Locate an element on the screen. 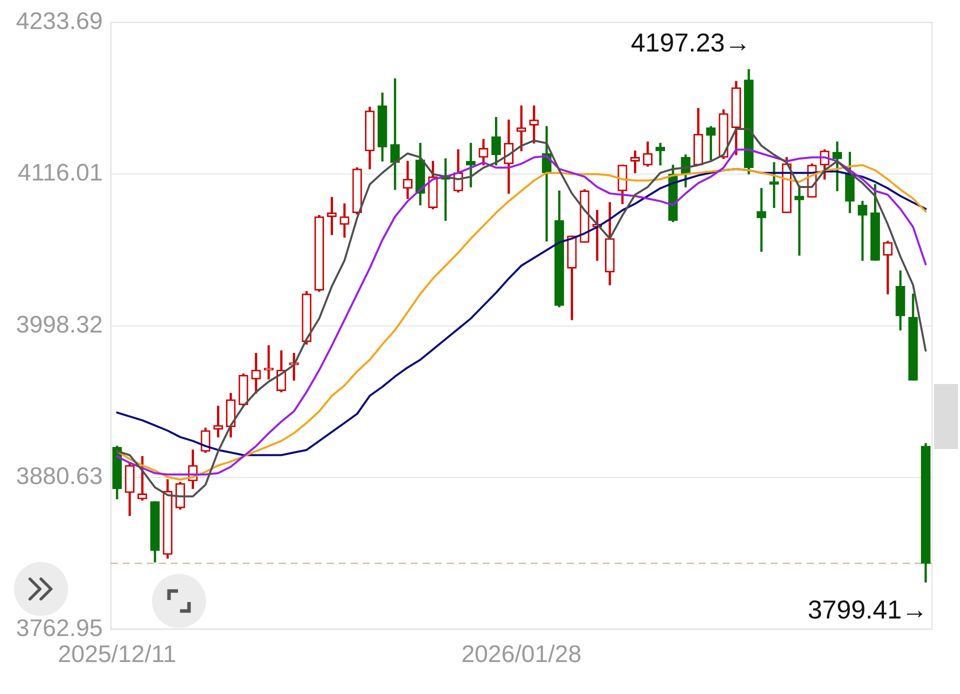 The width and height of the screenshot is (960, 694). y-tick-label: 3762.95 is located at coordinates (59, 628).